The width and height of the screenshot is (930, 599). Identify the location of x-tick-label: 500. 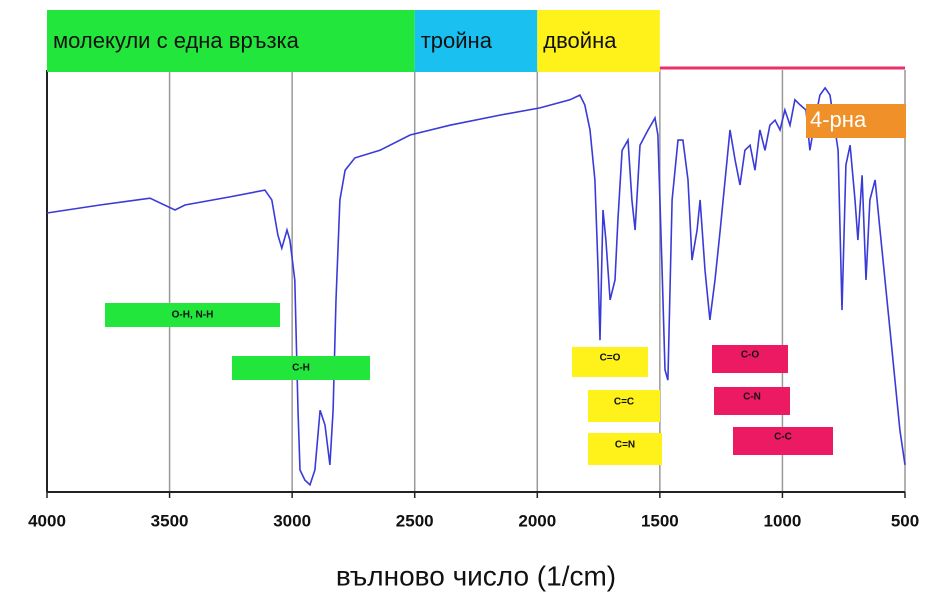
(905, 520).